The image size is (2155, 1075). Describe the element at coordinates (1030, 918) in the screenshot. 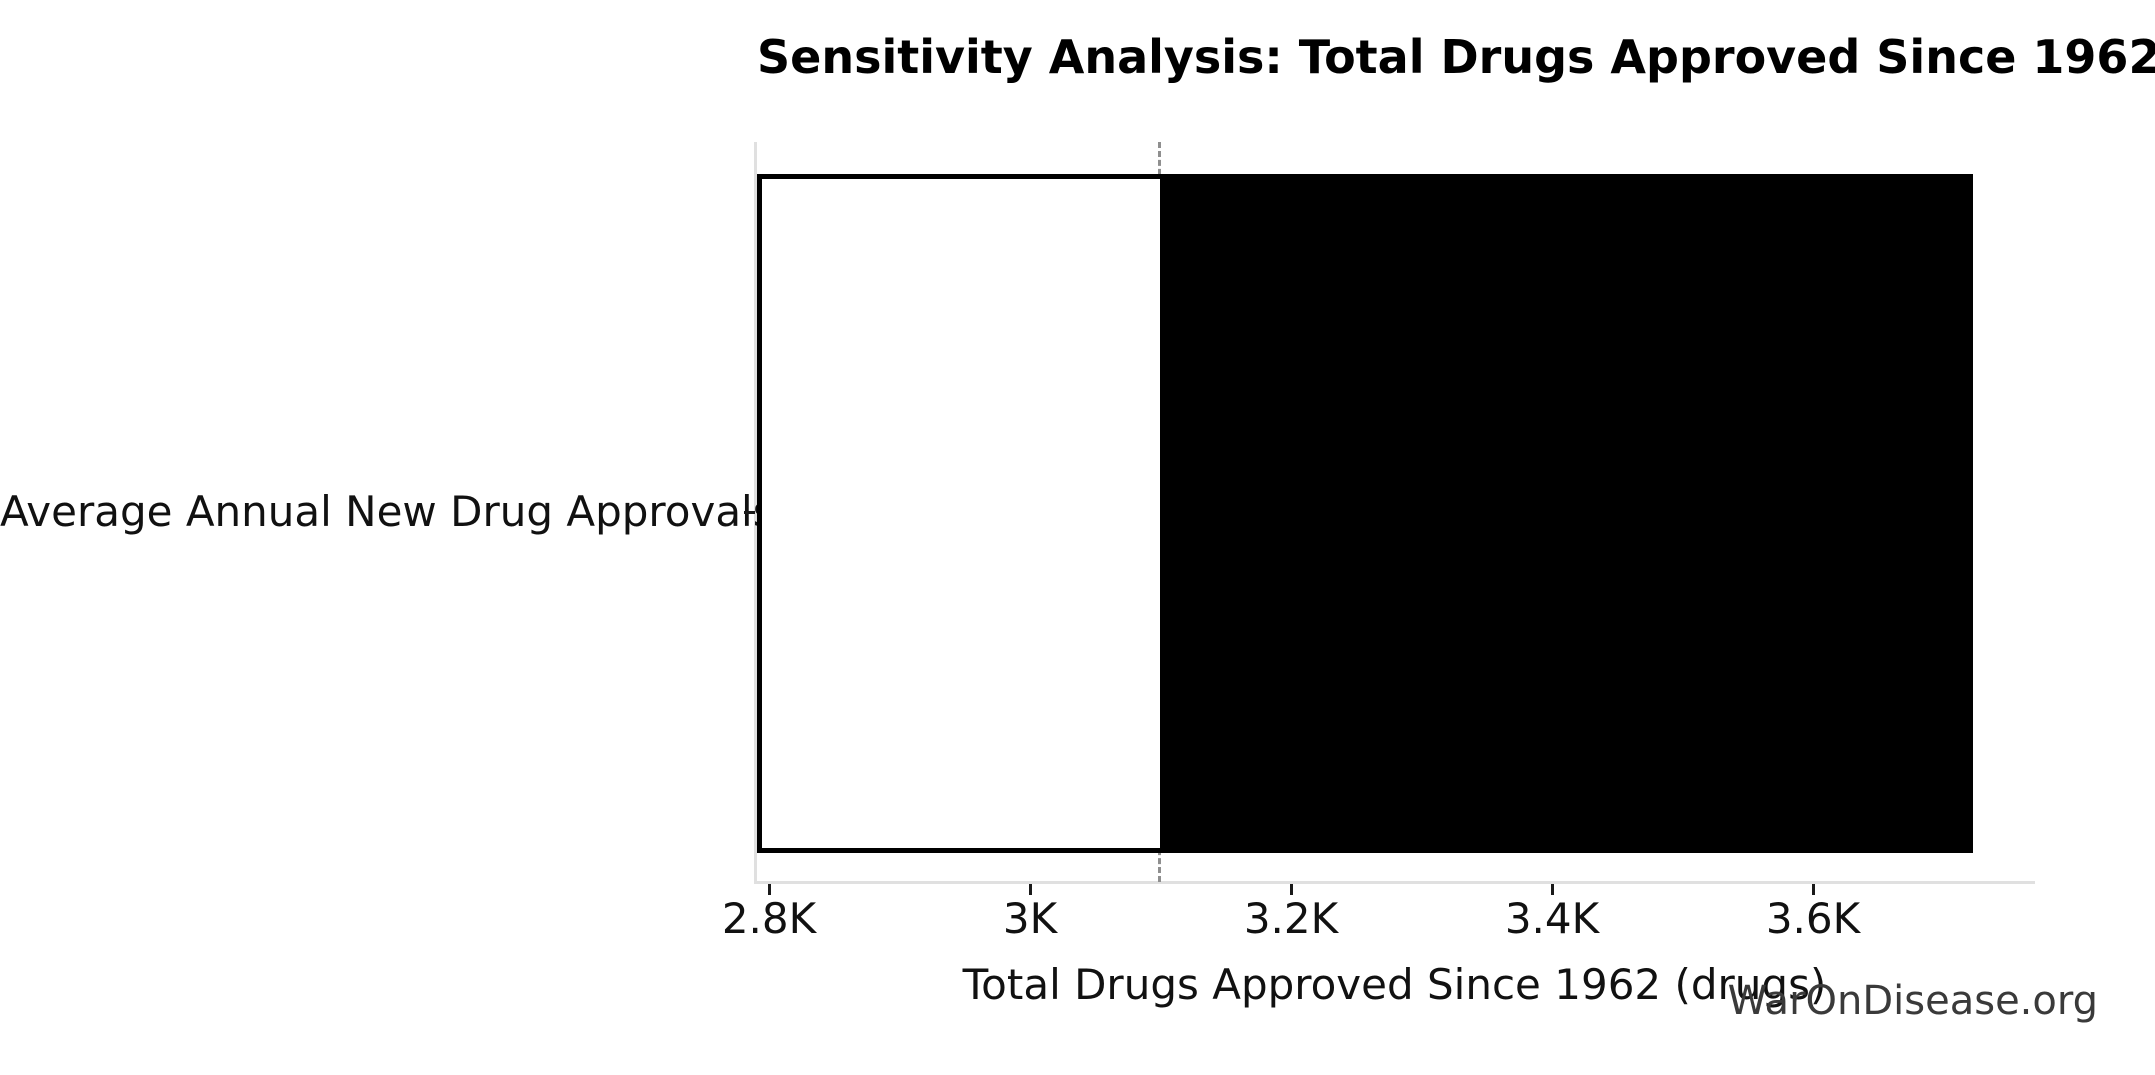

I see `x-tick-label-3k: 3K` at that location.